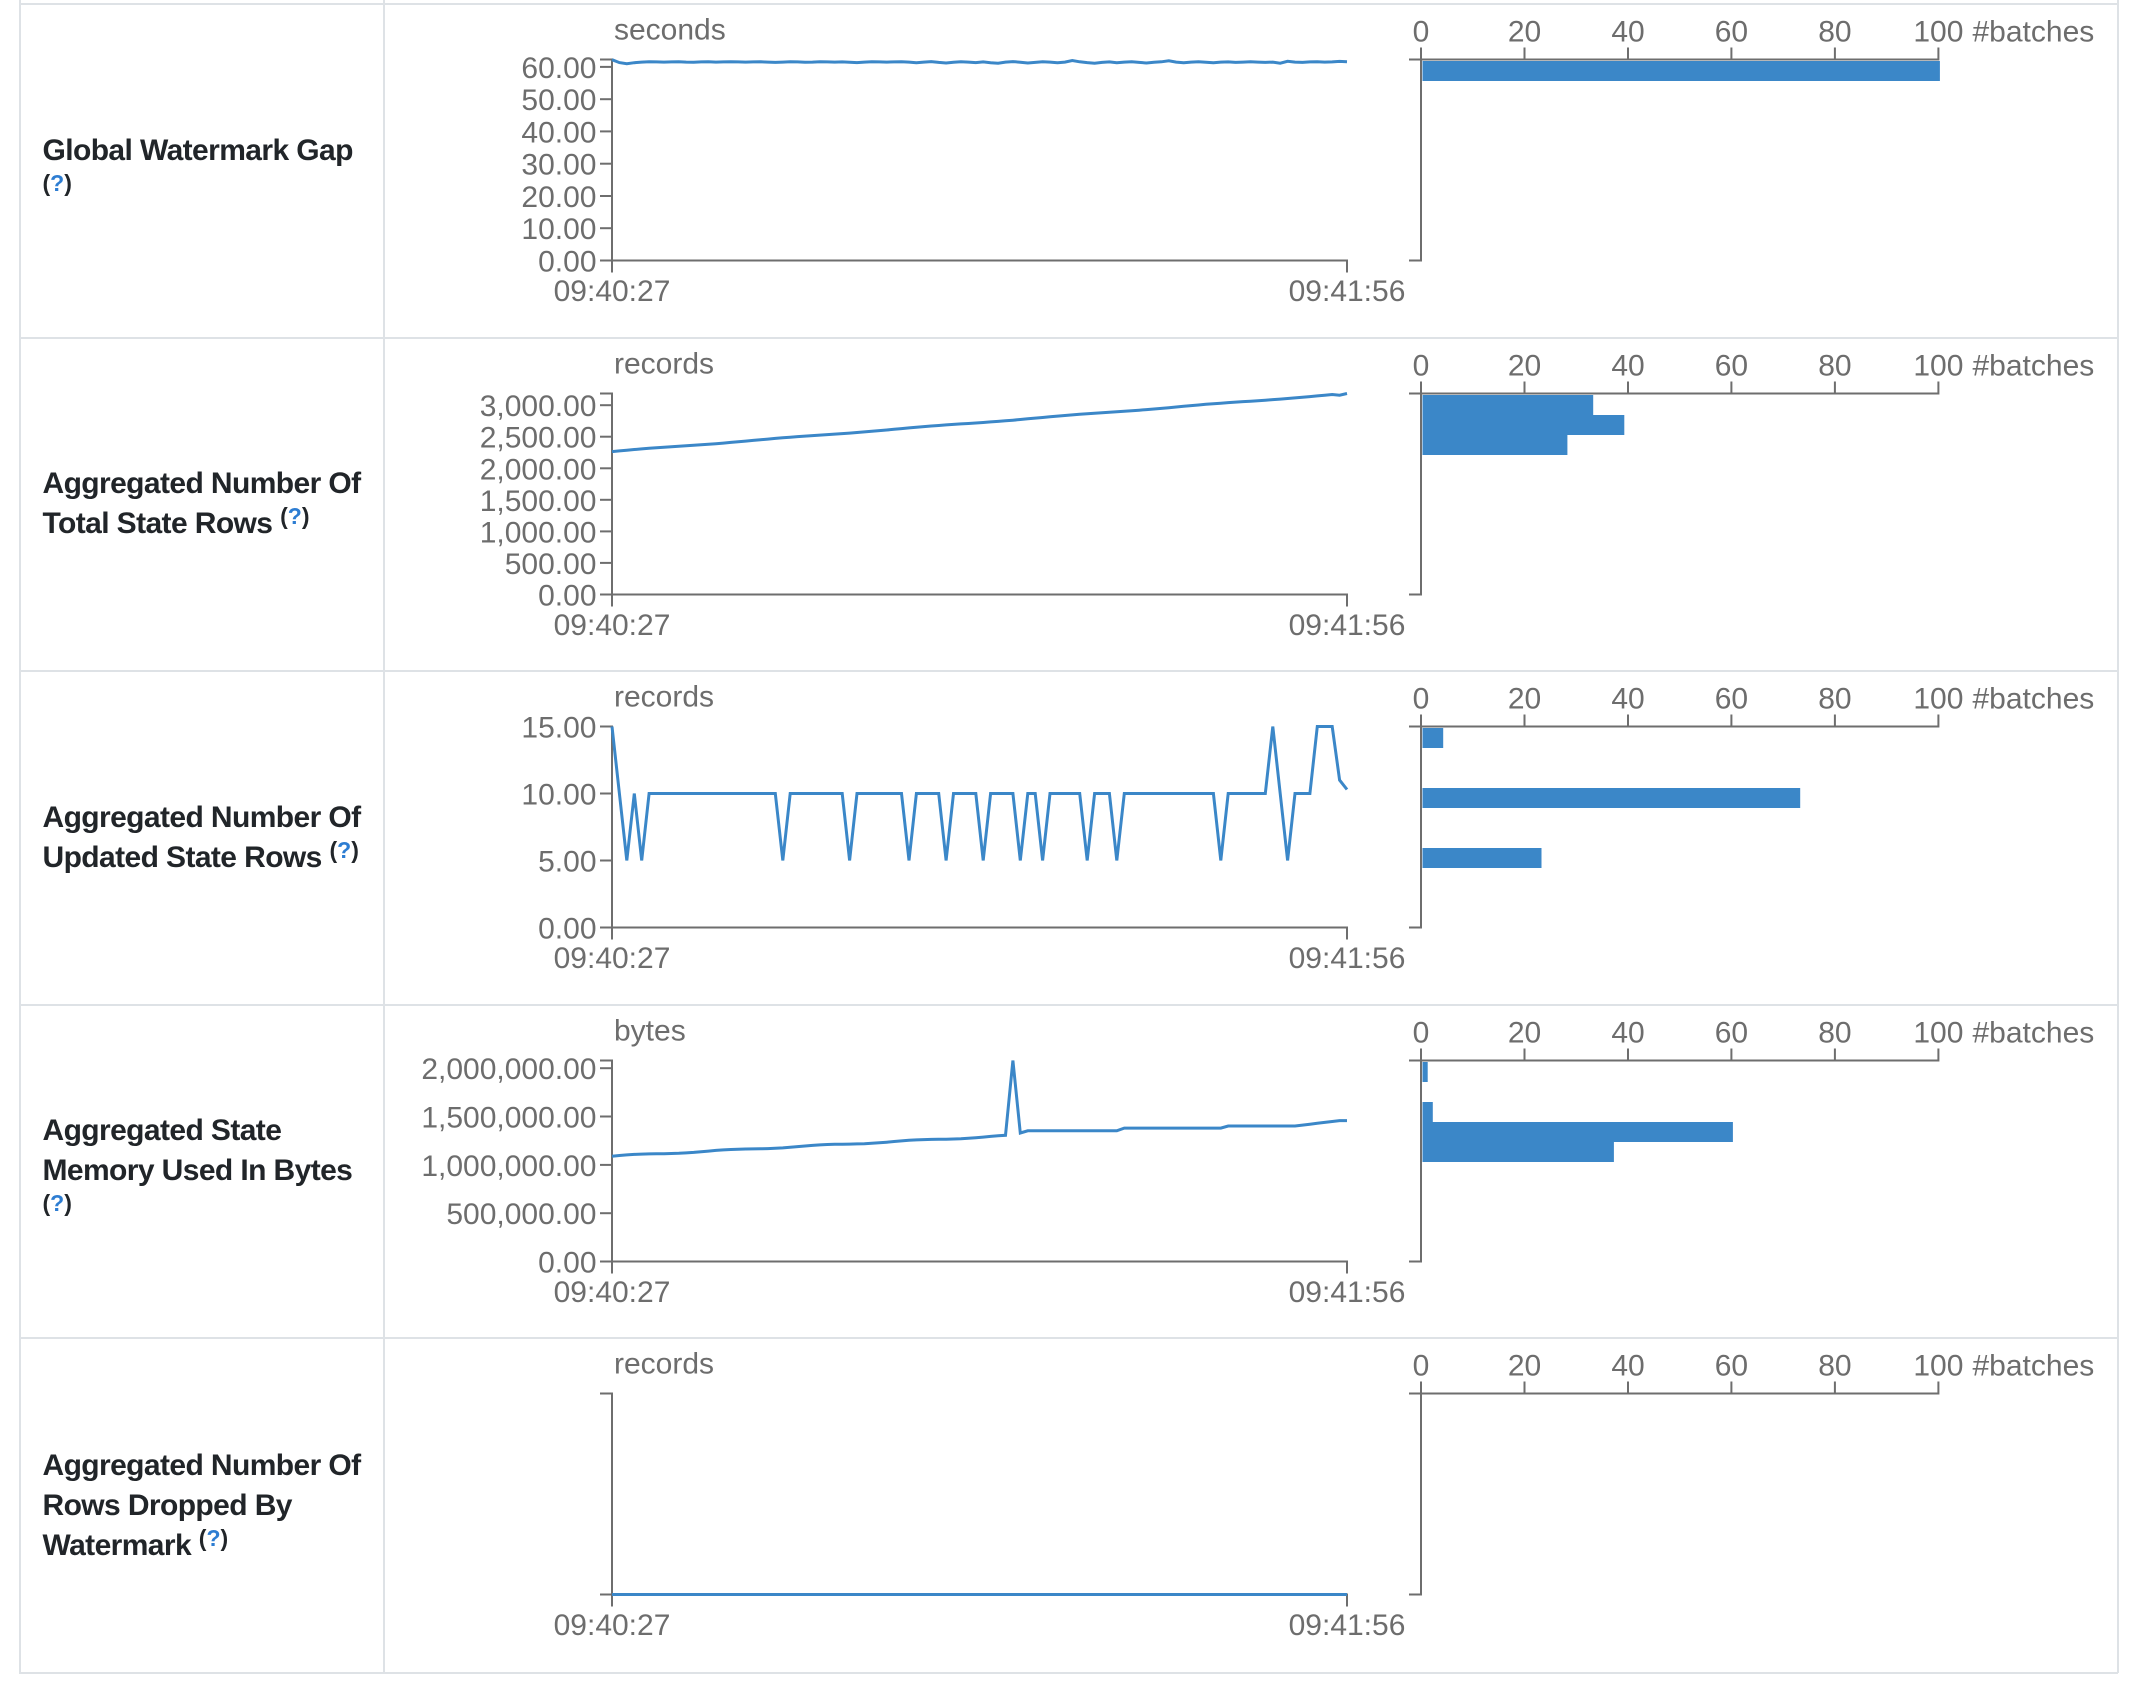 This screenshot has width=2132, height=1686. What do you see at coordinates (537, 500) in the screenshot?
I see `svg-text: 1,500.00` at bounding box center [537, 500].